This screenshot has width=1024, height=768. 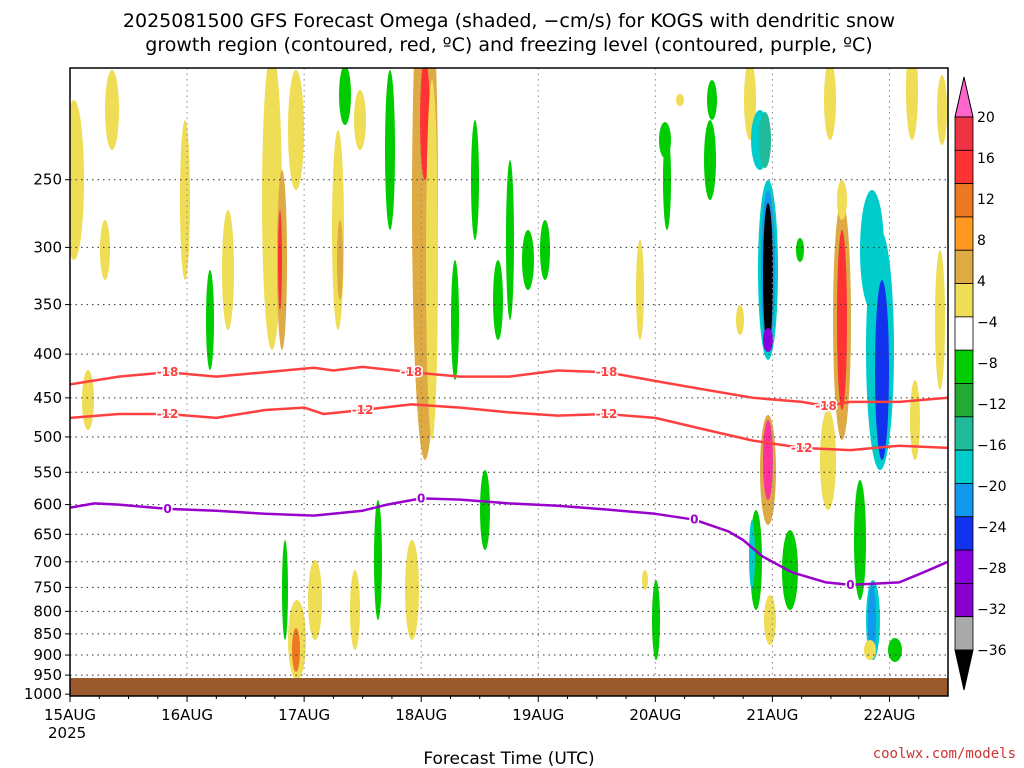 What do you see at coordinates (509, 687) in the screenshot?
I see `ground-surface` at bounding box center [509, 687].